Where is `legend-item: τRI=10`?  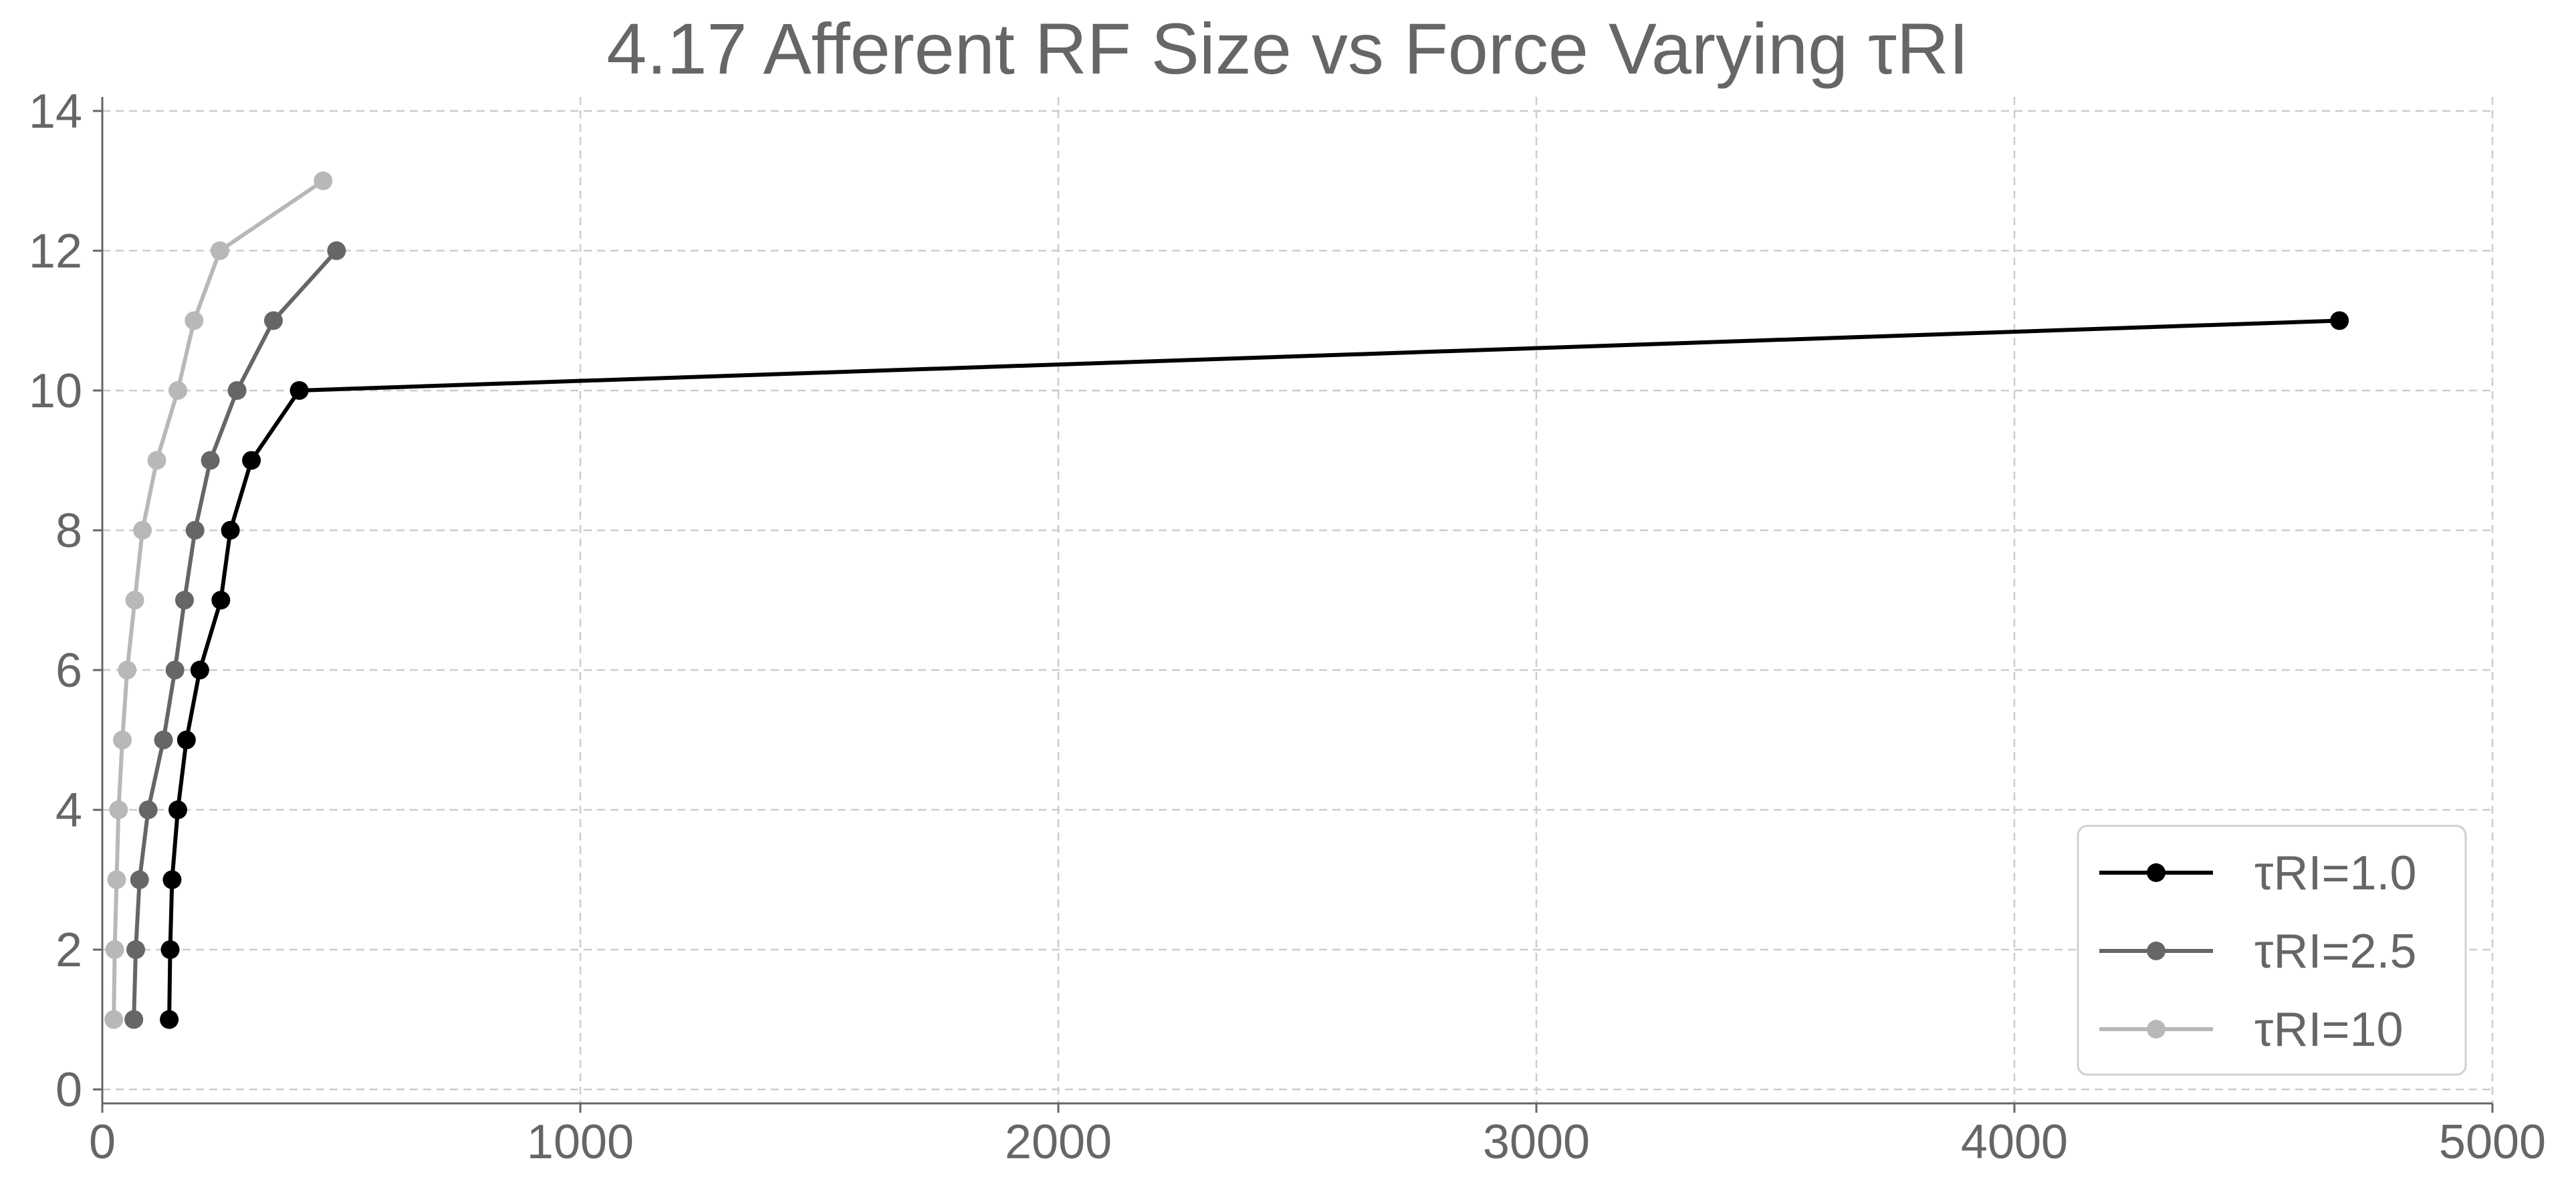 legend-item: τRI=10 is located at coordinates (2251, 1030).